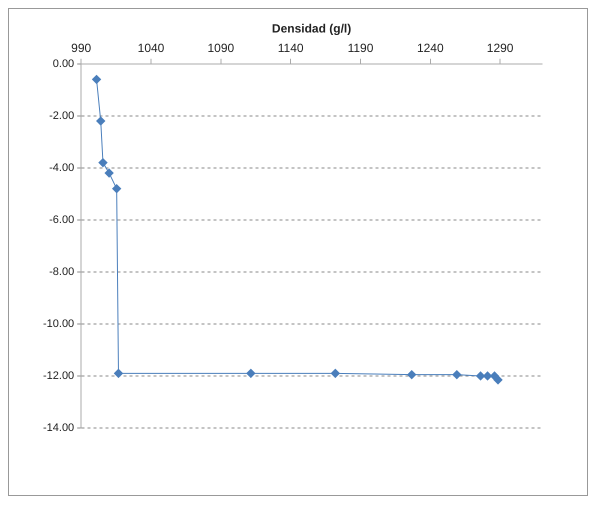 The width and height of the screenshot is (592, 506). Describe the element at coordinates (61, 116) in the screenshot. I see `y-tick-label: -2.00` at that location.